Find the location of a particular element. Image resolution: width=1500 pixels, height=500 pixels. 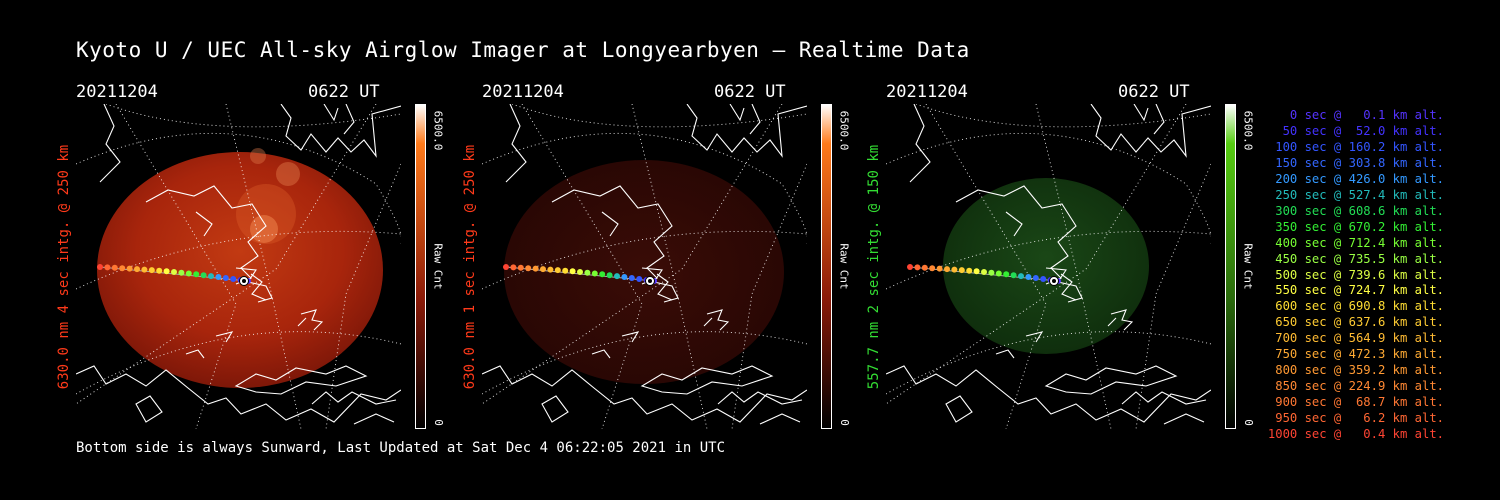

panel-wavelength-label: 557.7 nm 2 sec intg. @ 150 km is located at coordinates (874, 266).